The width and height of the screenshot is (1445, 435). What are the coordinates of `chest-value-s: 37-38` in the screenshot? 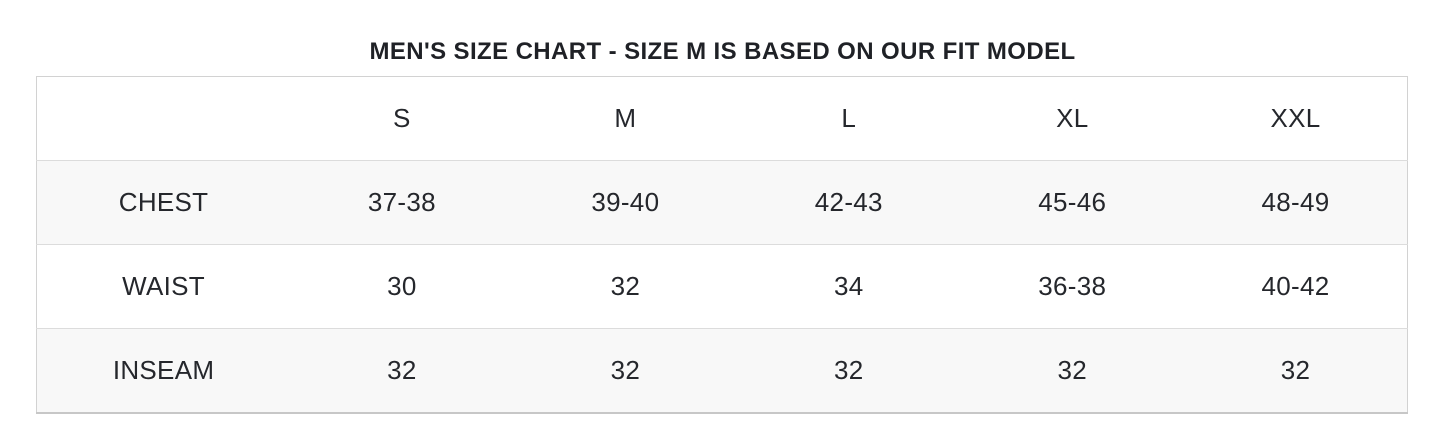 It's located at (401, 202).